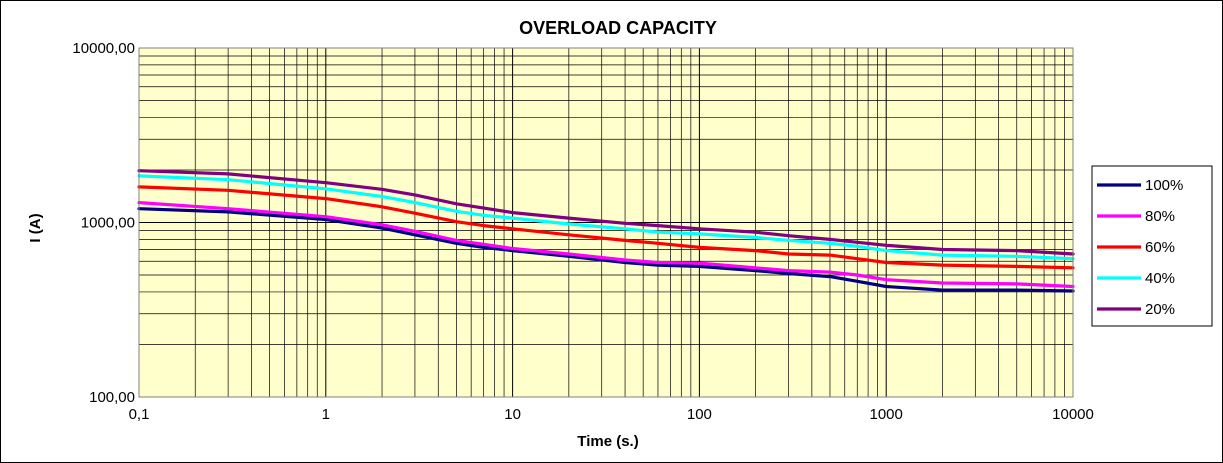  I want to click on y-tick-label: 10000,00, so click(103, 48).